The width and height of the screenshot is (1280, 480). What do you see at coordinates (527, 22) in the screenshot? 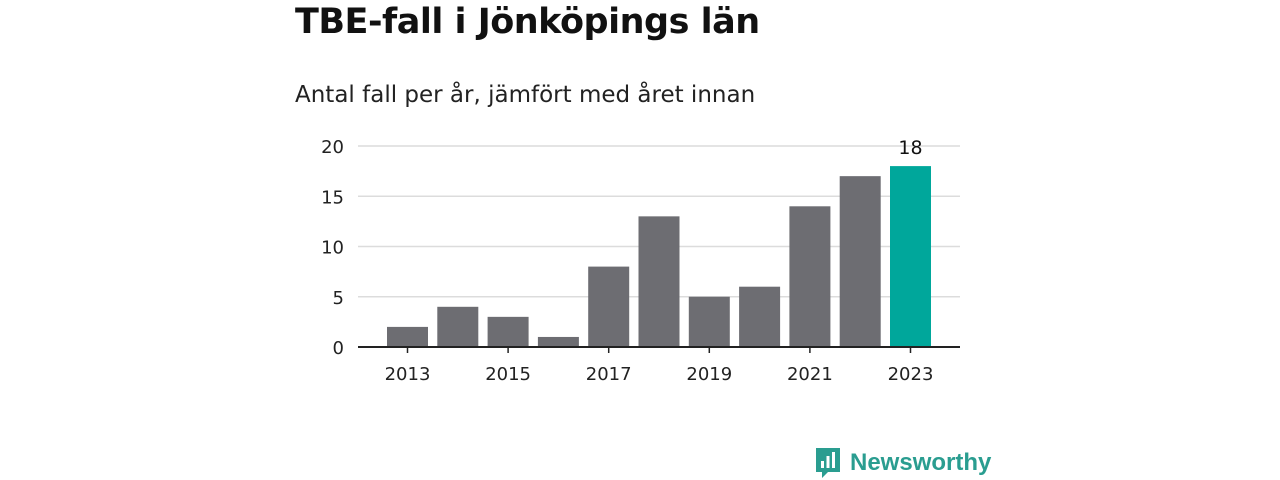
I see `chart-title: TBE-fall i Jönköpings län` at bounding box center [527, 22].